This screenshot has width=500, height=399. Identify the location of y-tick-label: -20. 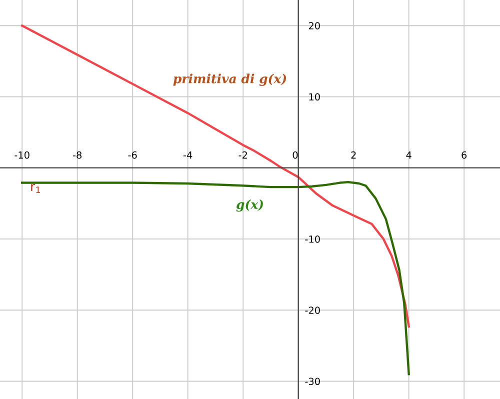
(312, 310).